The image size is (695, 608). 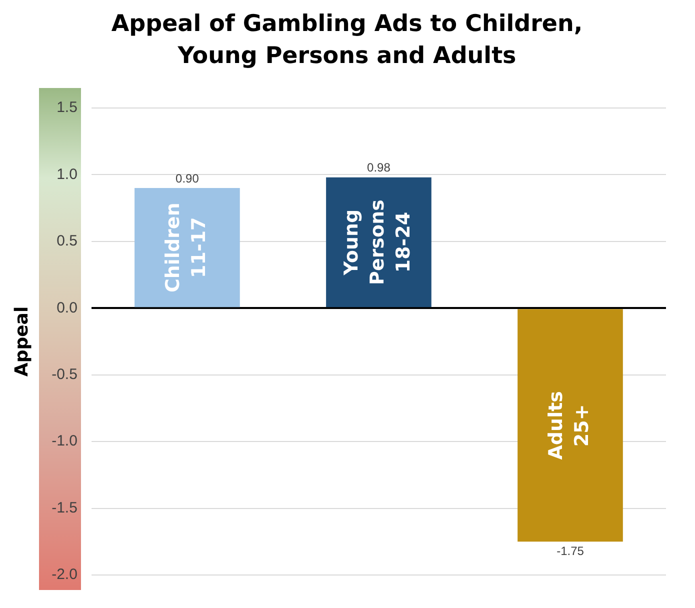 What do you see at coordinates (65, 441) in the screenshot?
I see `y-tick-label: -1.0` at bounding box center [65, 441].